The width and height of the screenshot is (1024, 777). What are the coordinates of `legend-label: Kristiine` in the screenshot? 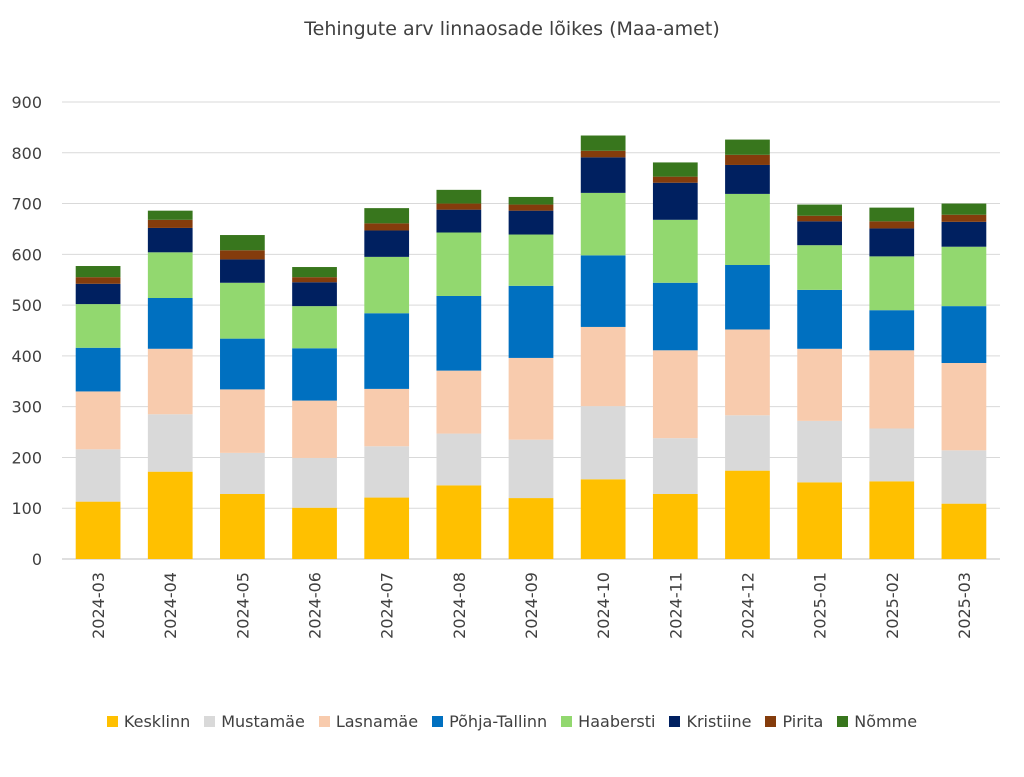 It's located at (719, 721).